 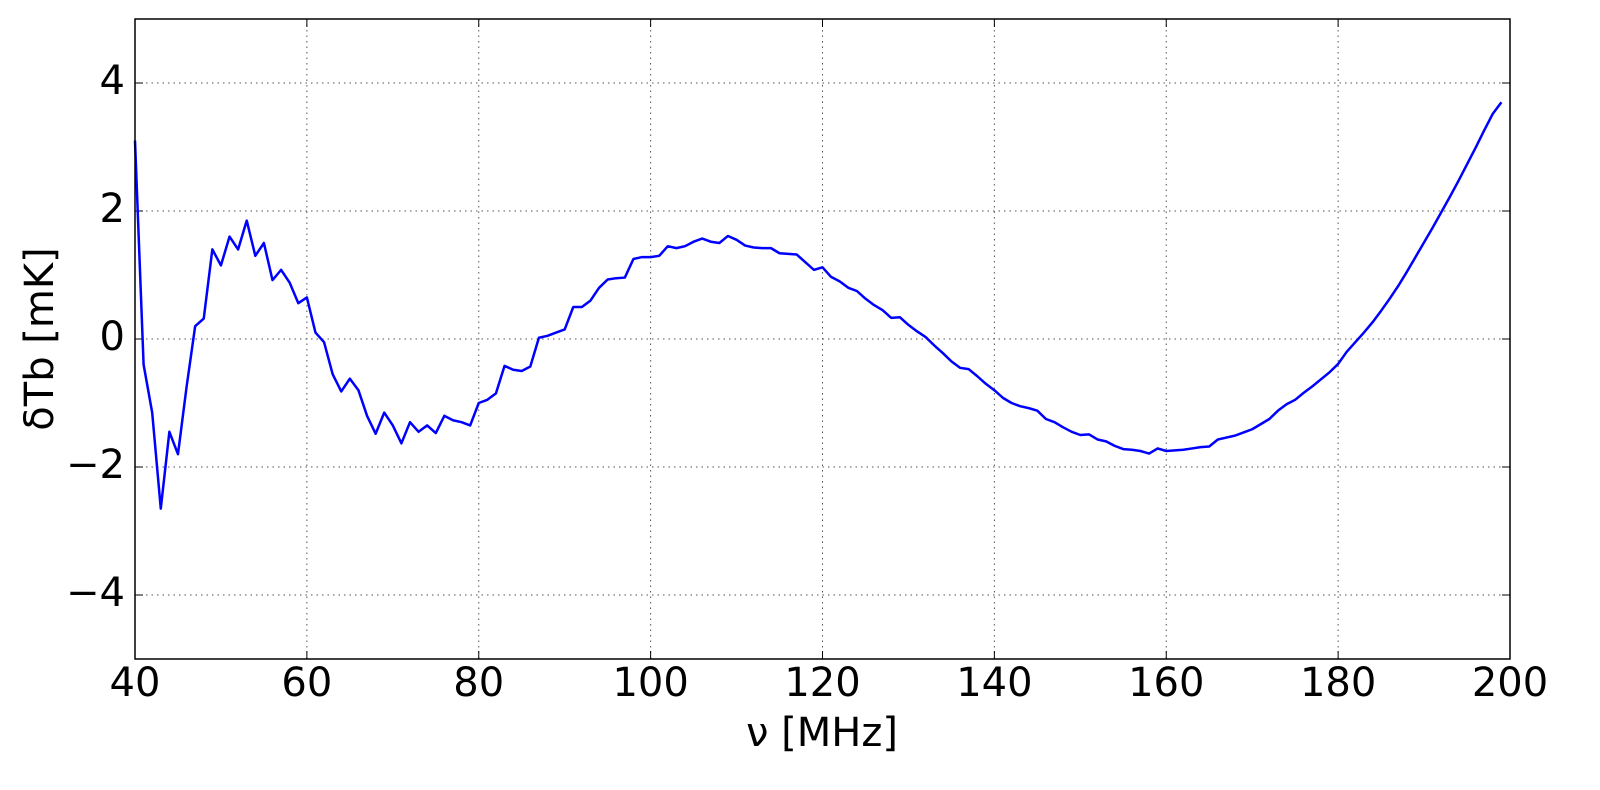 What do you see at coordinates (1166, 683) in the screenshot?
I see `x-tick-label: 160` at bounding box center [1166, 683].